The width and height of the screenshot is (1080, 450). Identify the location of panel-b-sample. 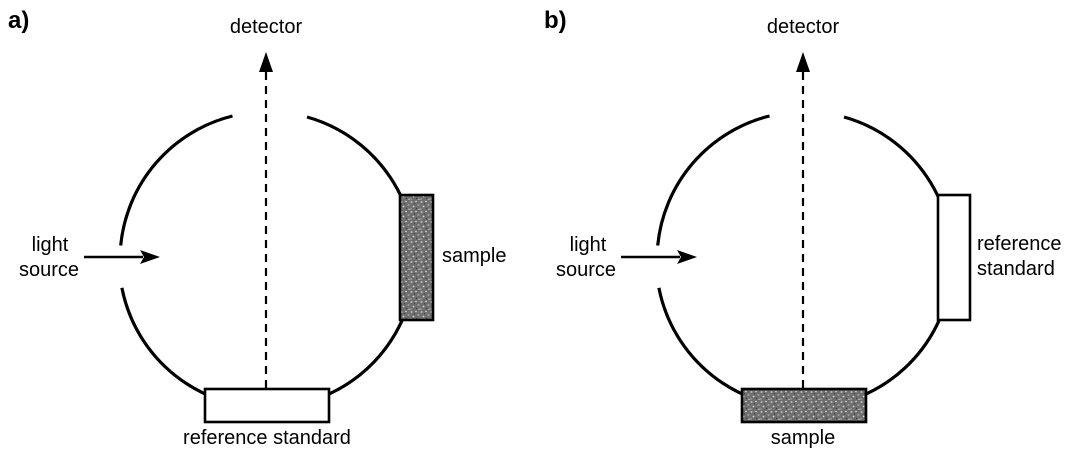
(804, 405).